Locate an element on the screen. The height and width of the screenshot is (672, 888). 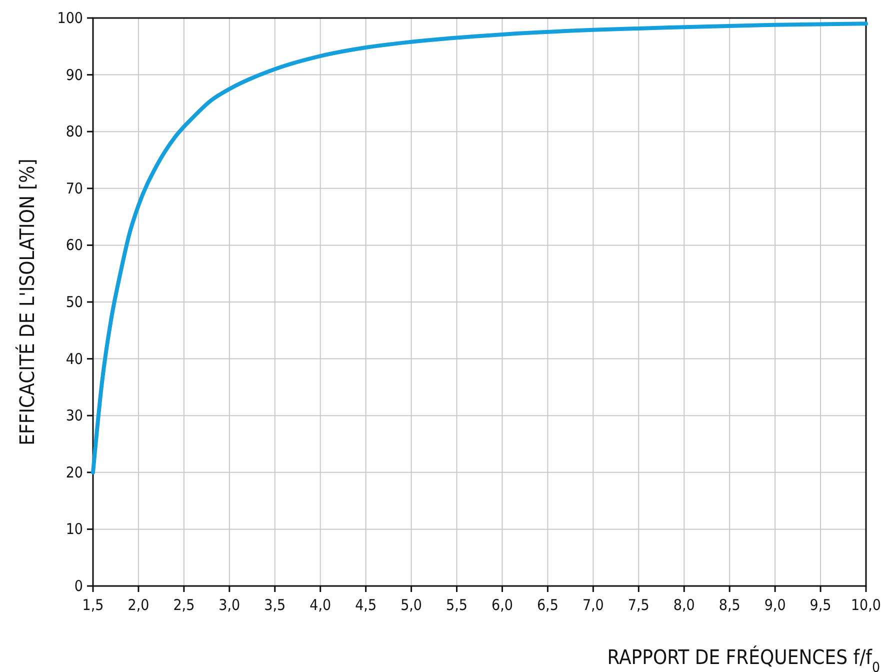
x-tick-label: 2,5 is located at coordinates (184, 605).